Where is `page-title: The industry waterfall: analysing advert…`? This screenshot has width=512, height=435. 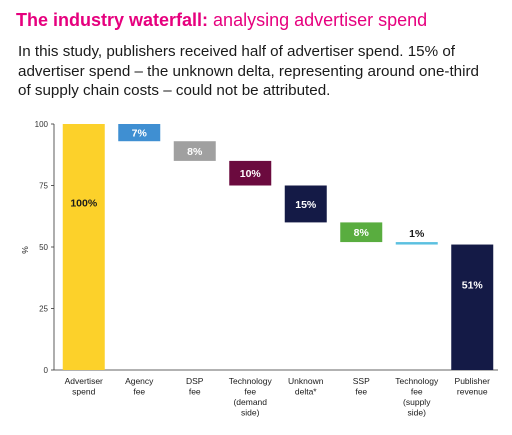
page-title: The industry waterfall: analysing advert… is located at coordinates (221, 20).